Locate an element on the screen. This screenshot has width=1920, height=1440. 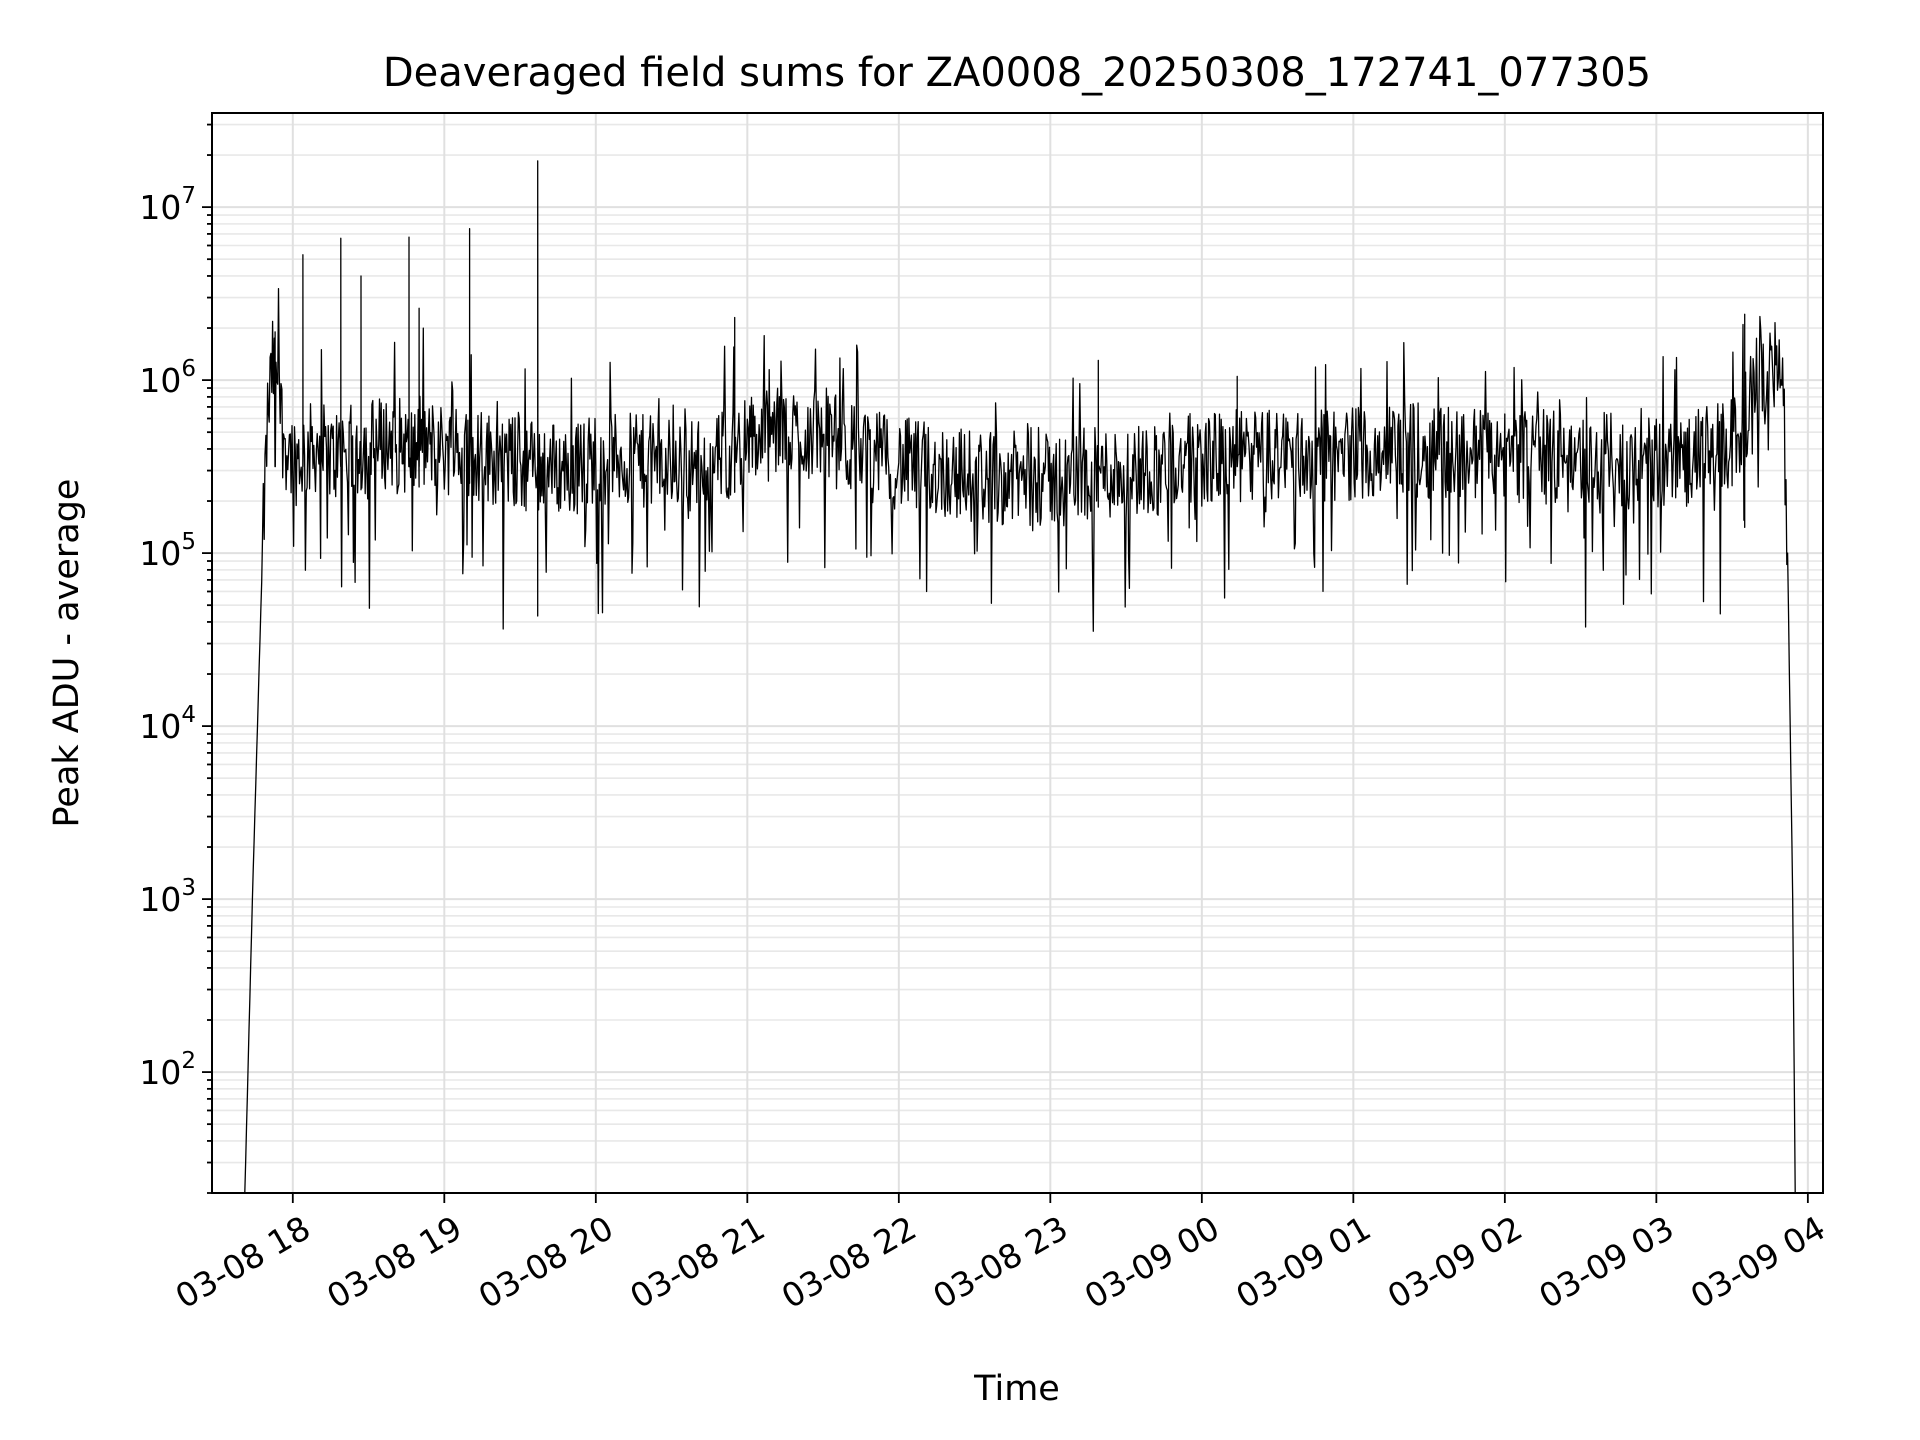
y-axis-label: Peak ADU - average is located at coordinates (67, 653).